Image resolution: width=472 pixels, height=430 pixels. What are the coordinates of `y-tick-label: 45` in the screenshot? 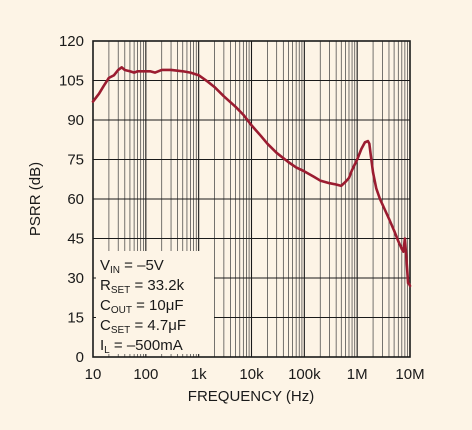 It's located at (75, 239).